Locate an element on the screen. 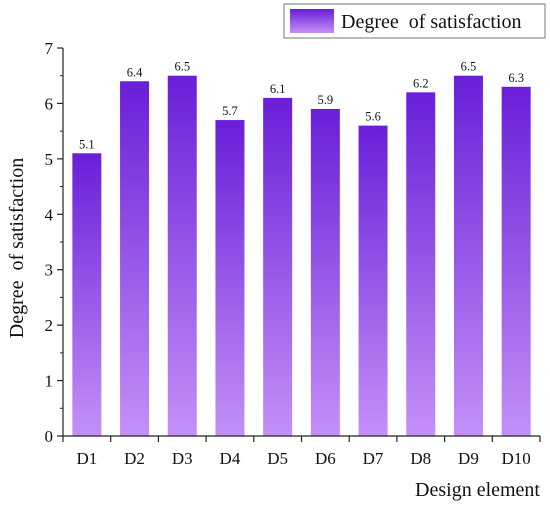 This screenshot has width=550, height=511. x-tick-label-d9: D9 is located at coordinates (468, 458).